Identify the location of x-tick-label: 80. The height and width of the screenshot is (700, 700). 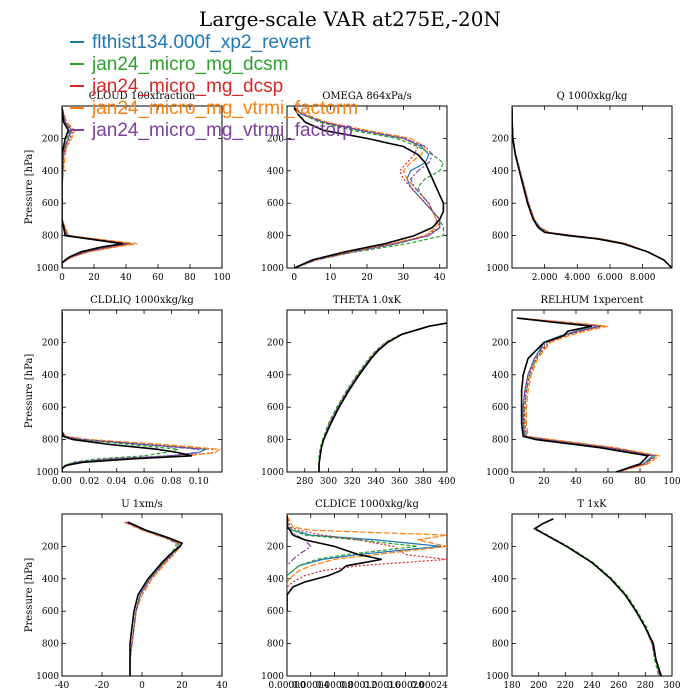
(640, 482).